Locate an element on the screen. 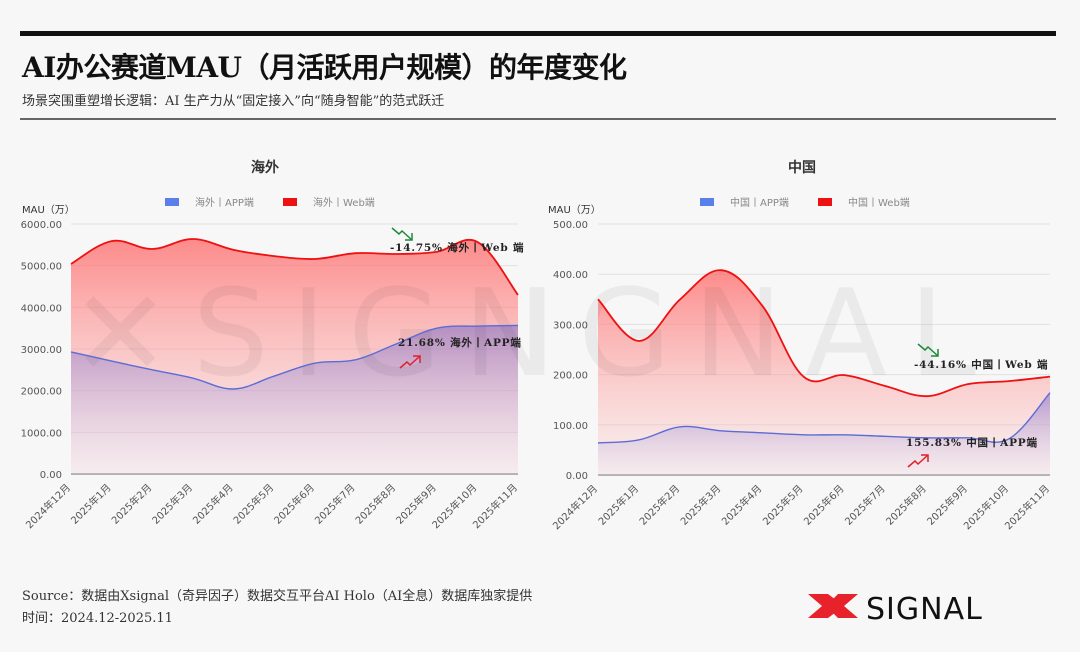 This screenshot has width=1080, height=652. legend-label: 海外丨APP端 is located at coordinates (224, 202).